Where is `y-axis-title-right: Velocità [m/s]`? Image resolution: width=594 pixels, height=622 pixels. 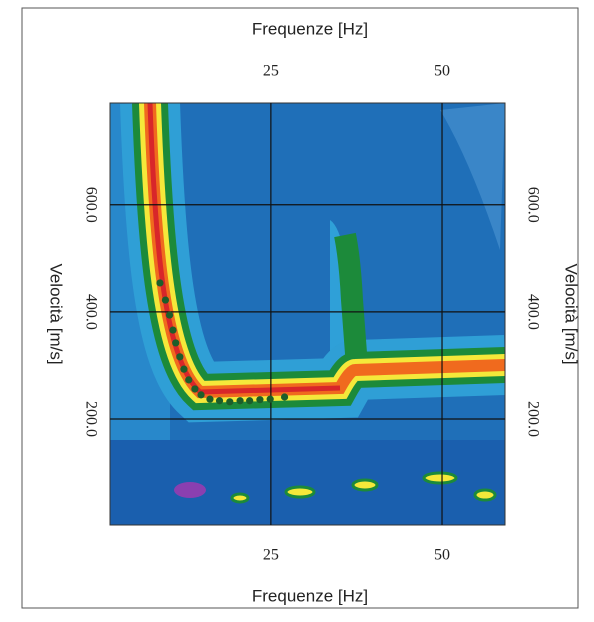
y-axis-title-right: Velocità [m/s] is located at coordinates (571, 313).